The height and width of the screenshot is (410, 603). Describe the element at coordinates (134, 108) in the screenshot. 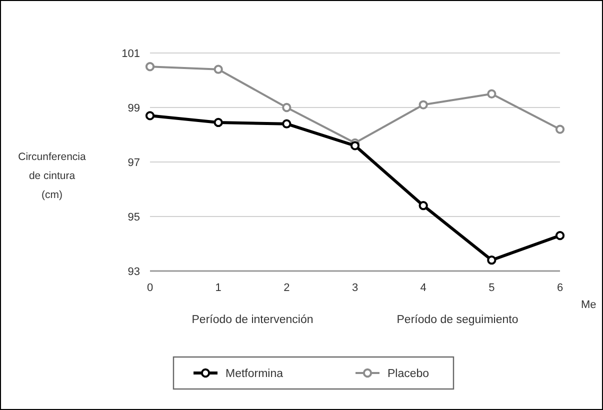

I see `y-tick-label: 99` at that location.